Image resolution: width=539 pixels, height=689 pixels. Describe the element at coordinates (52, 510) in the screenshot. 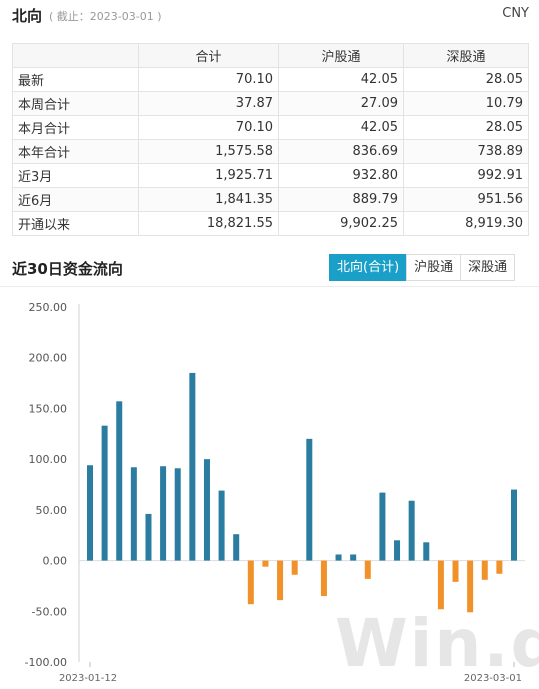

I see `y-tick-label: 50.00` at that location.